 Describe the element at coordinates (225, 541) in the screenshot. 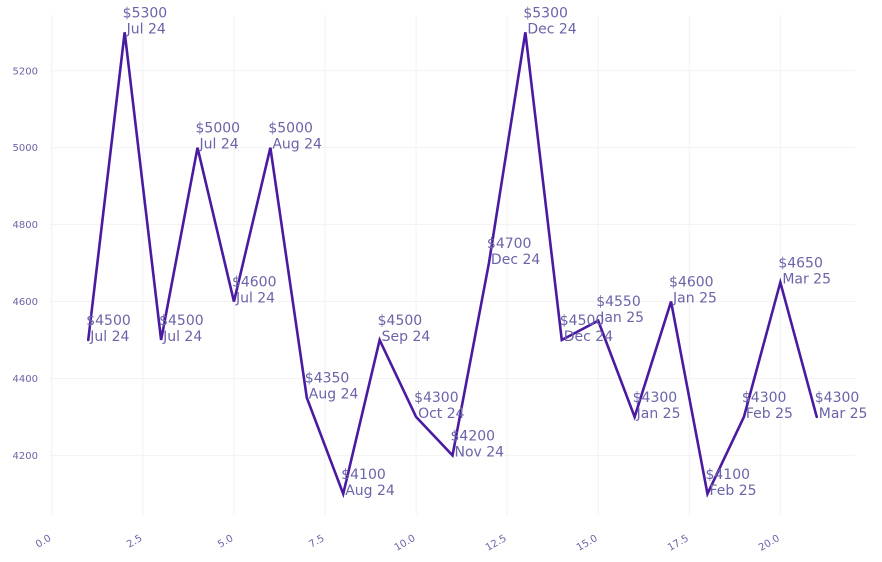

I see `x-tick-label: 5.0` at that location.